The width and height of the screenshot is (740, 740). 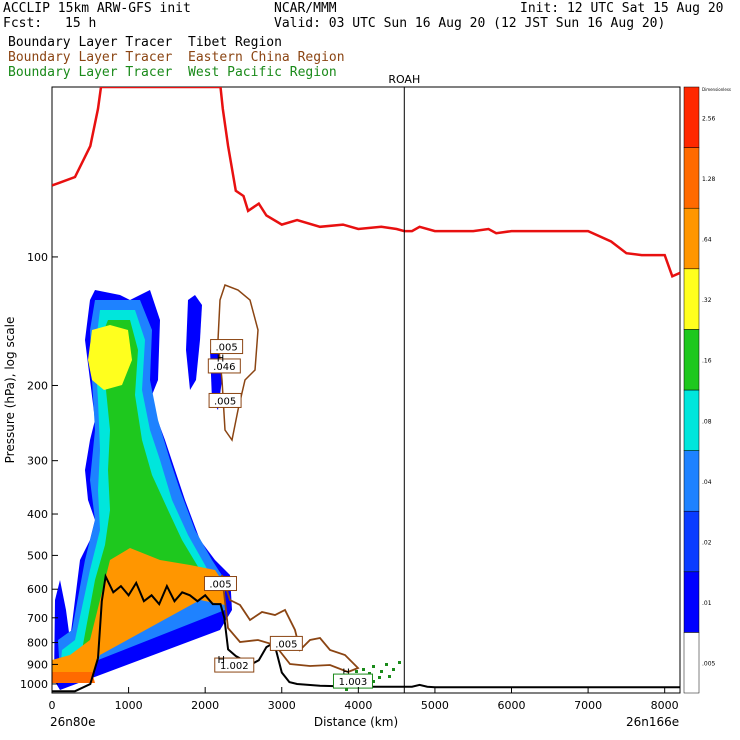 What do you see at coordinates (709, 179) in the screenshot?
I see `colorbar-level-label: 1.28` at bounding box center [709, 179].